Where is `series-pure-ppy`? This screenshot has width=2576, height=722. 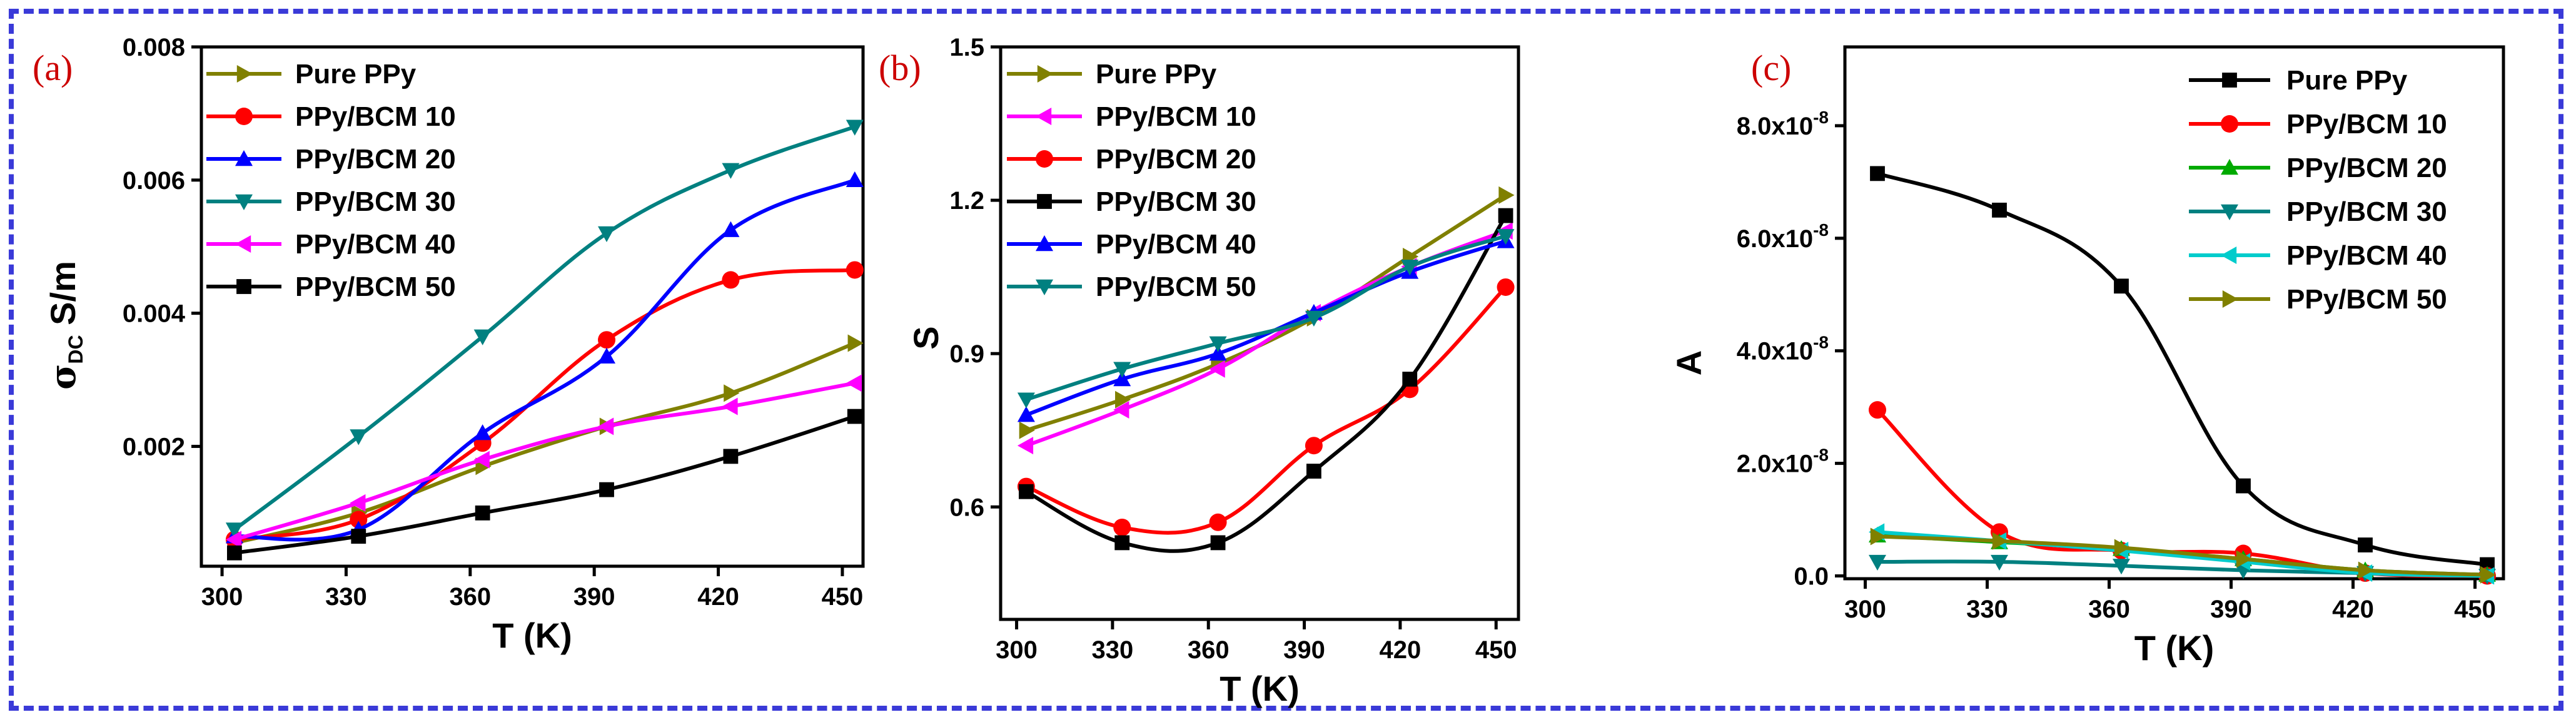 series-pure-ppy is located at coordinates (1267, 312).